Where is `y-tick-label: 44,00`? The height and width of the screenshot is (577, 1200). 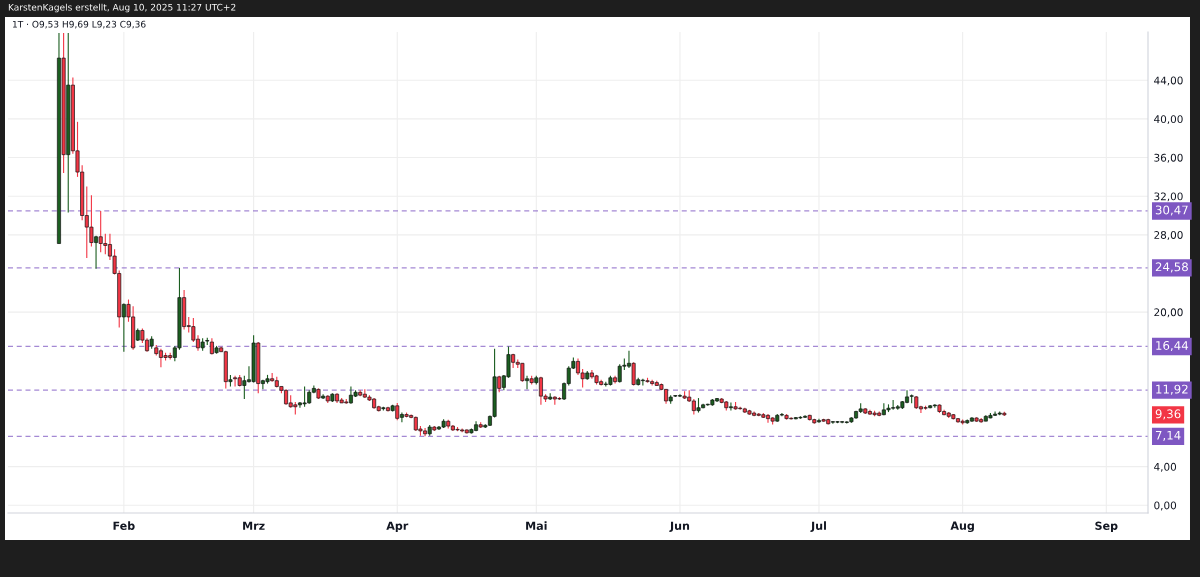
y-tick-label: 44,00 is located at coordinates (1168, 81).